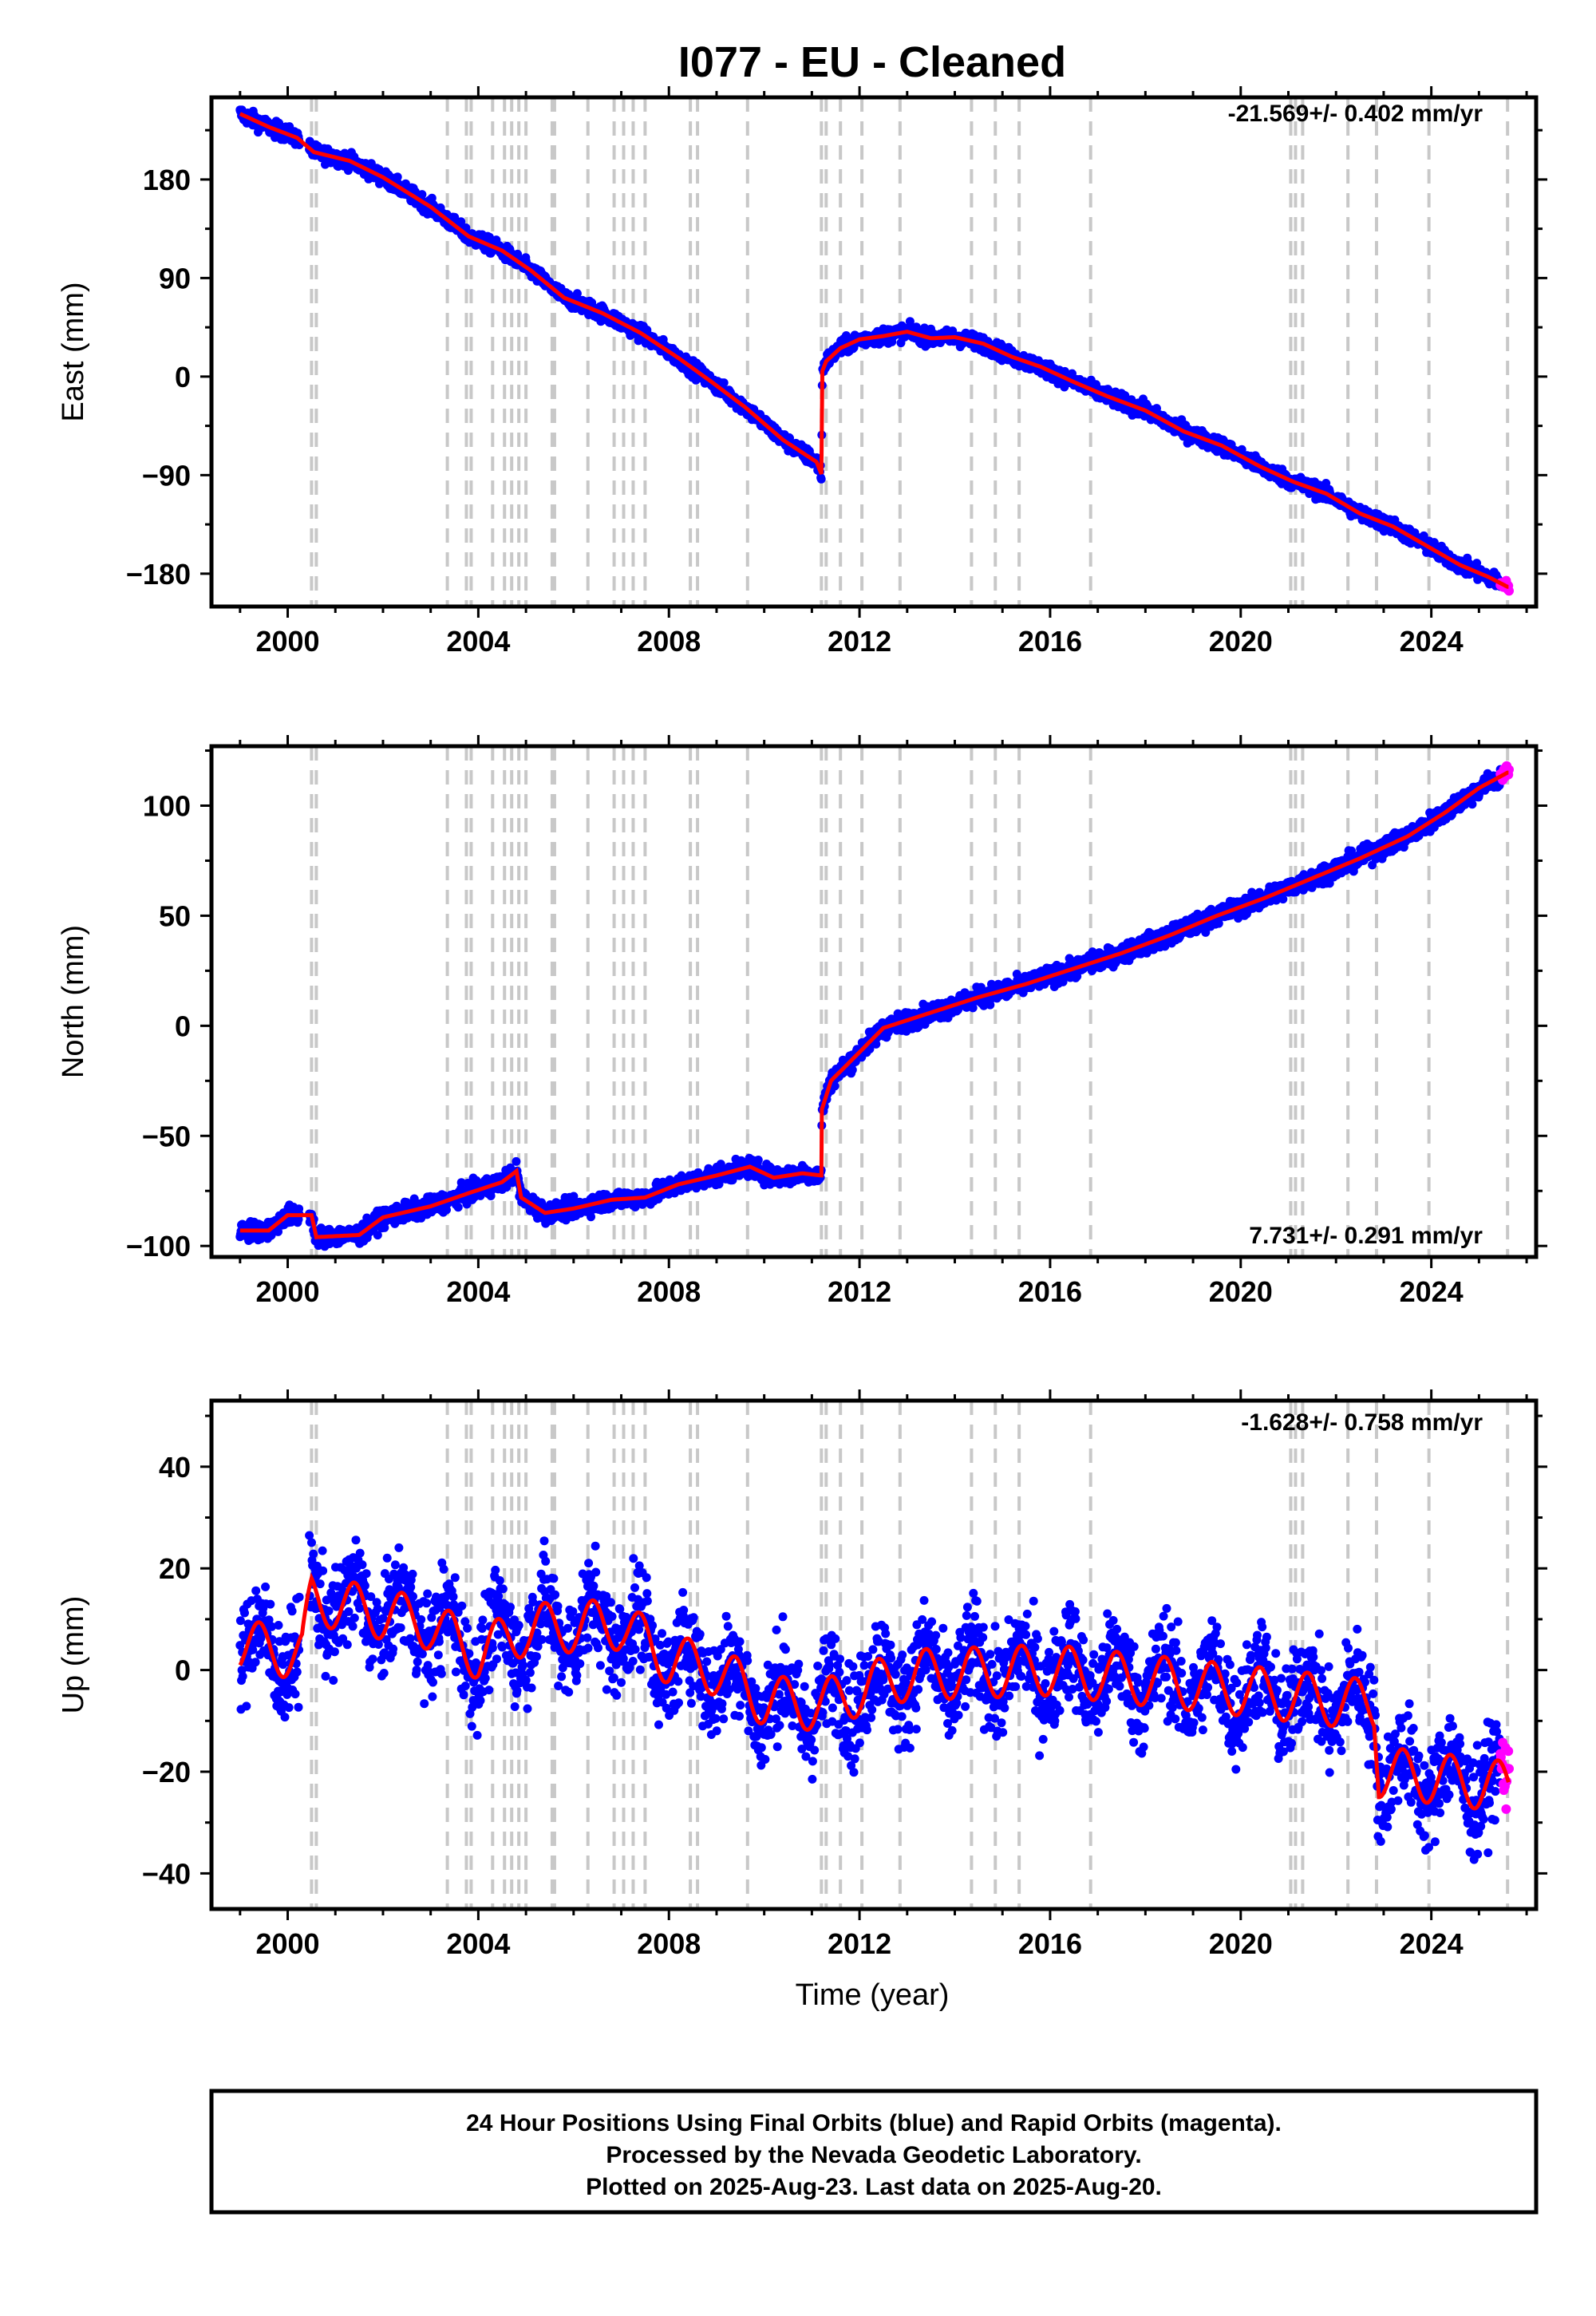 The height and width of the screenshot is (2316, 1596). Describe the element at coordinates (1432, 641) in the screenshot. I see `x-tick-label: 2024` at that location.